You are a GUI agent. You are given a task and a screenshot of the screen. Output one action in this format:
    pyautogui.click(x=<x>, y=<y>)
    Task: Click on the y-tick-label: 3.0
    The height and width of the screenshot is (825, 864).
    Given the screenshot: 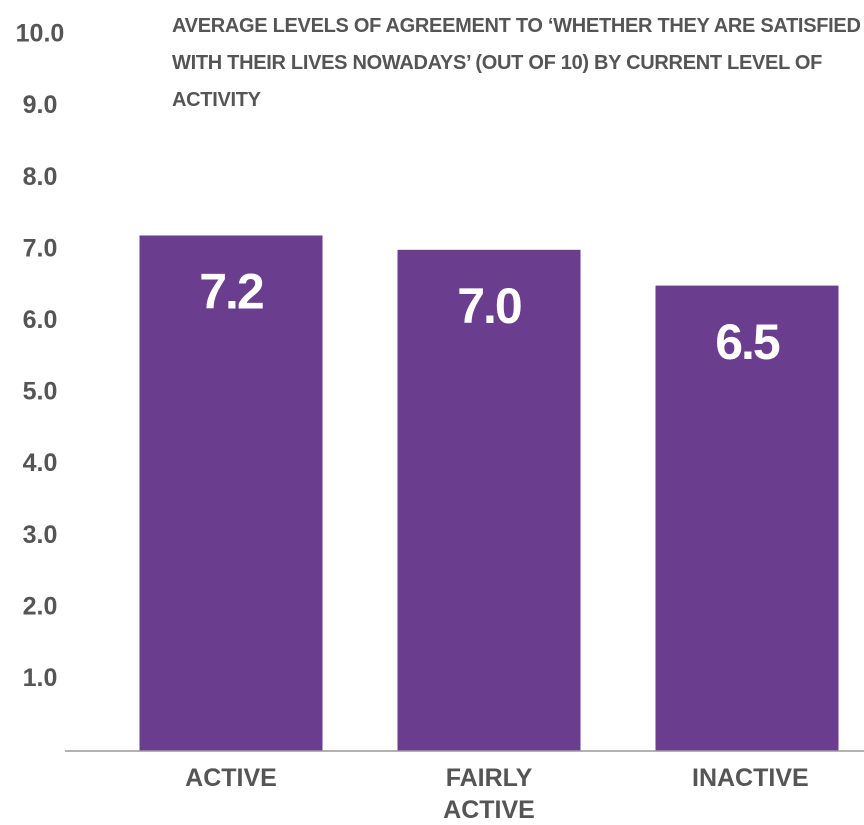 What is the action you would take?
    pyautogui.click(x=40, y=535)
    